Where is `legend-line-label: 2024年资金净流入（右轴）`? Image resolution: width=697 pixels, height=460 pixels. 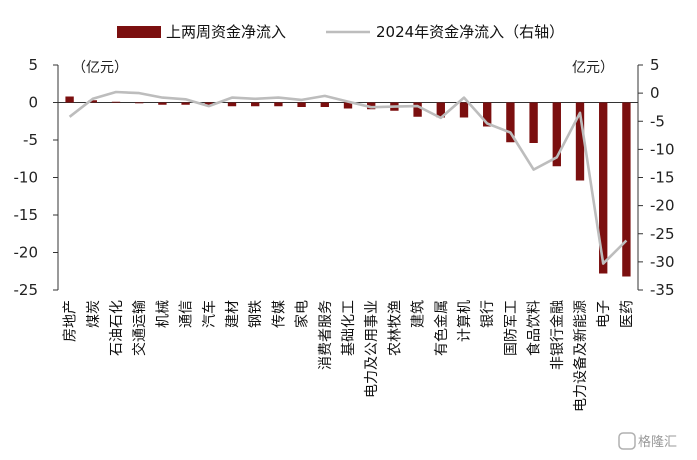 legend-line-label: 2024年资金净流入（右轴） is located at coordinates (470, 32).